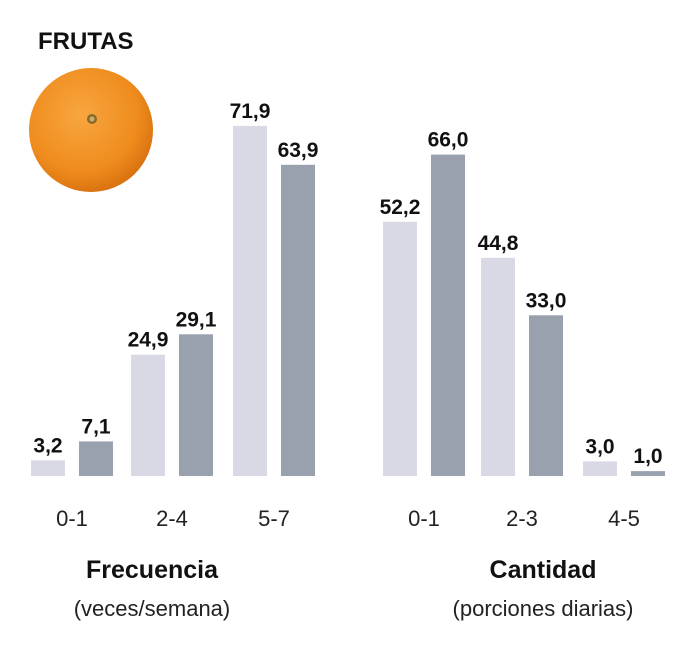 The width and height of the screenshot is (686, 645). I want to click on axis-subtitle: (veces/semana), so click(152, 608).